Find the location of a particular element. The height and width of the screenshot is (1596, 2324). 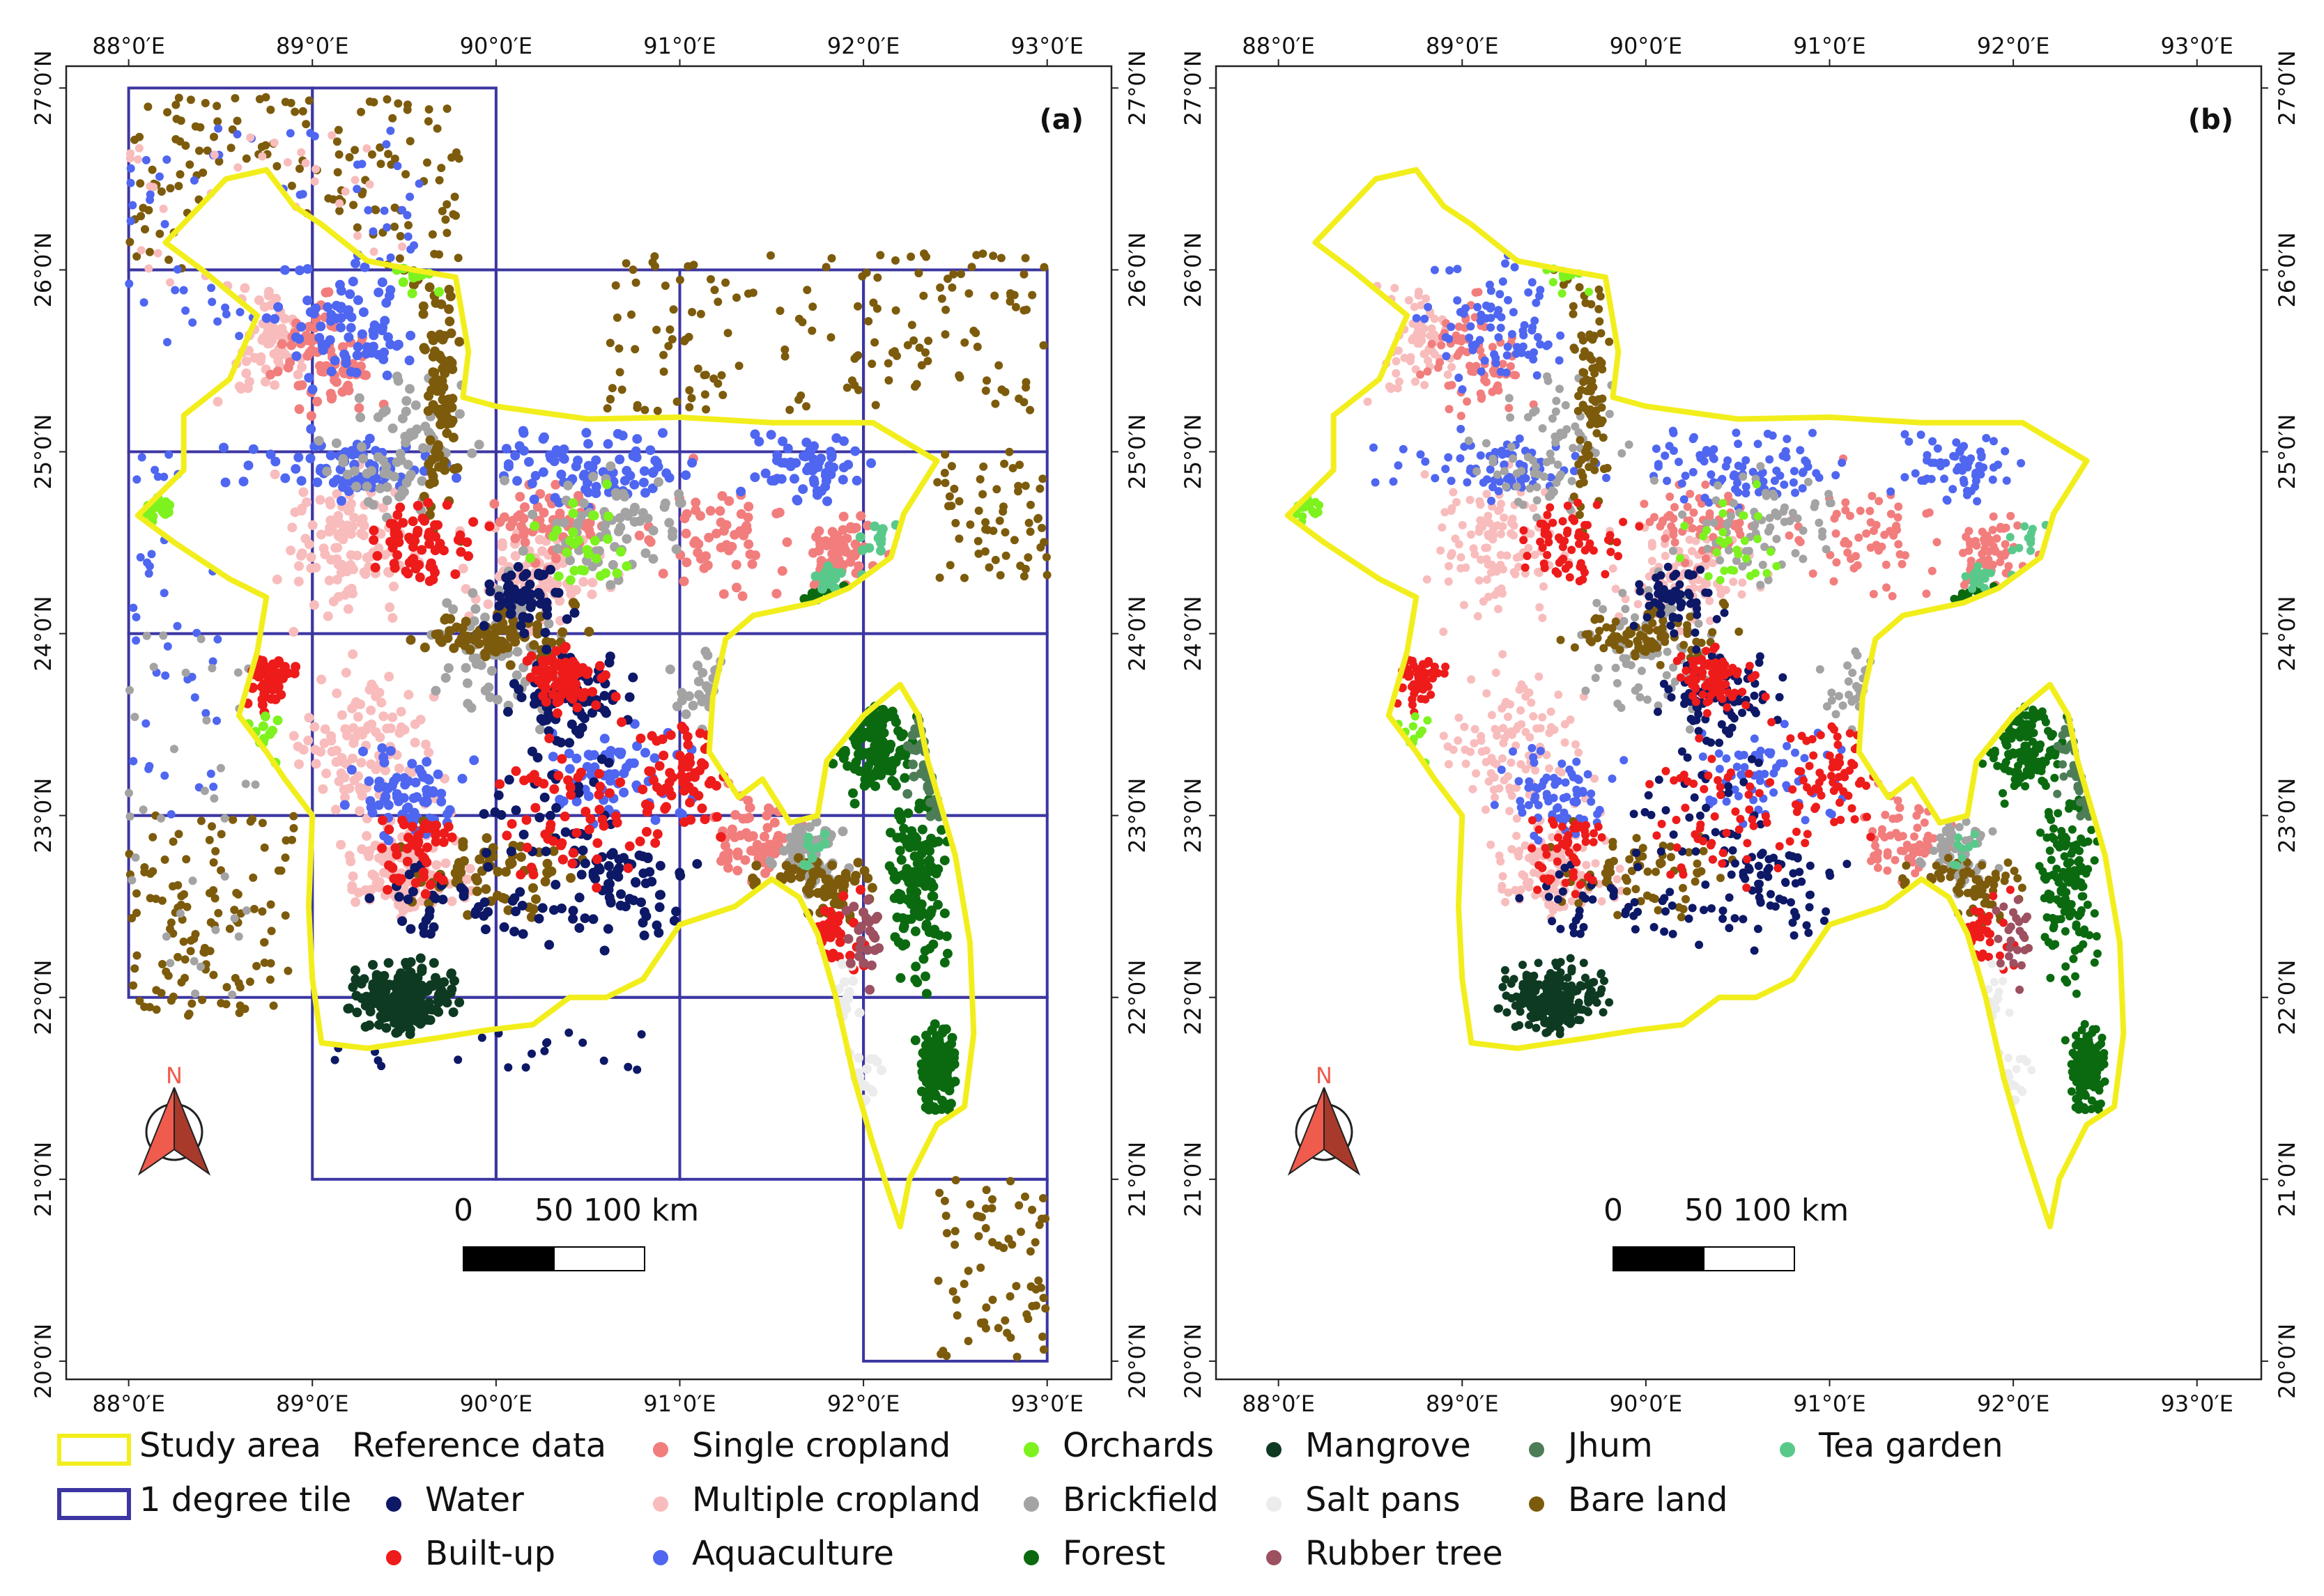

reference-point-salt-pans is located at coordinates (844, 982).